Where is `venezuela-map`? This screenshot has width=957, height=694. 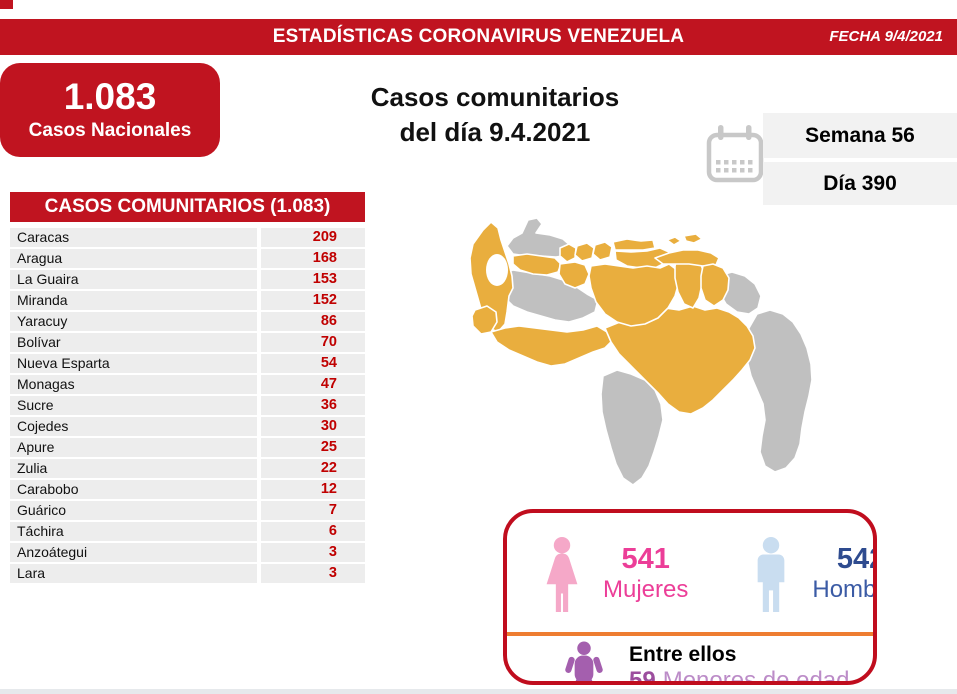 venezuela-map is located at coordinates (641, 351).